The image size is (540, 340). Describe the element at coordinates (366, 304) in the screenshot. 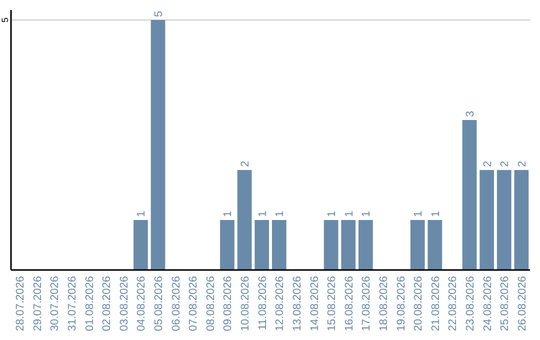

I see `x-tick-label: 17.08.2026` at that location.